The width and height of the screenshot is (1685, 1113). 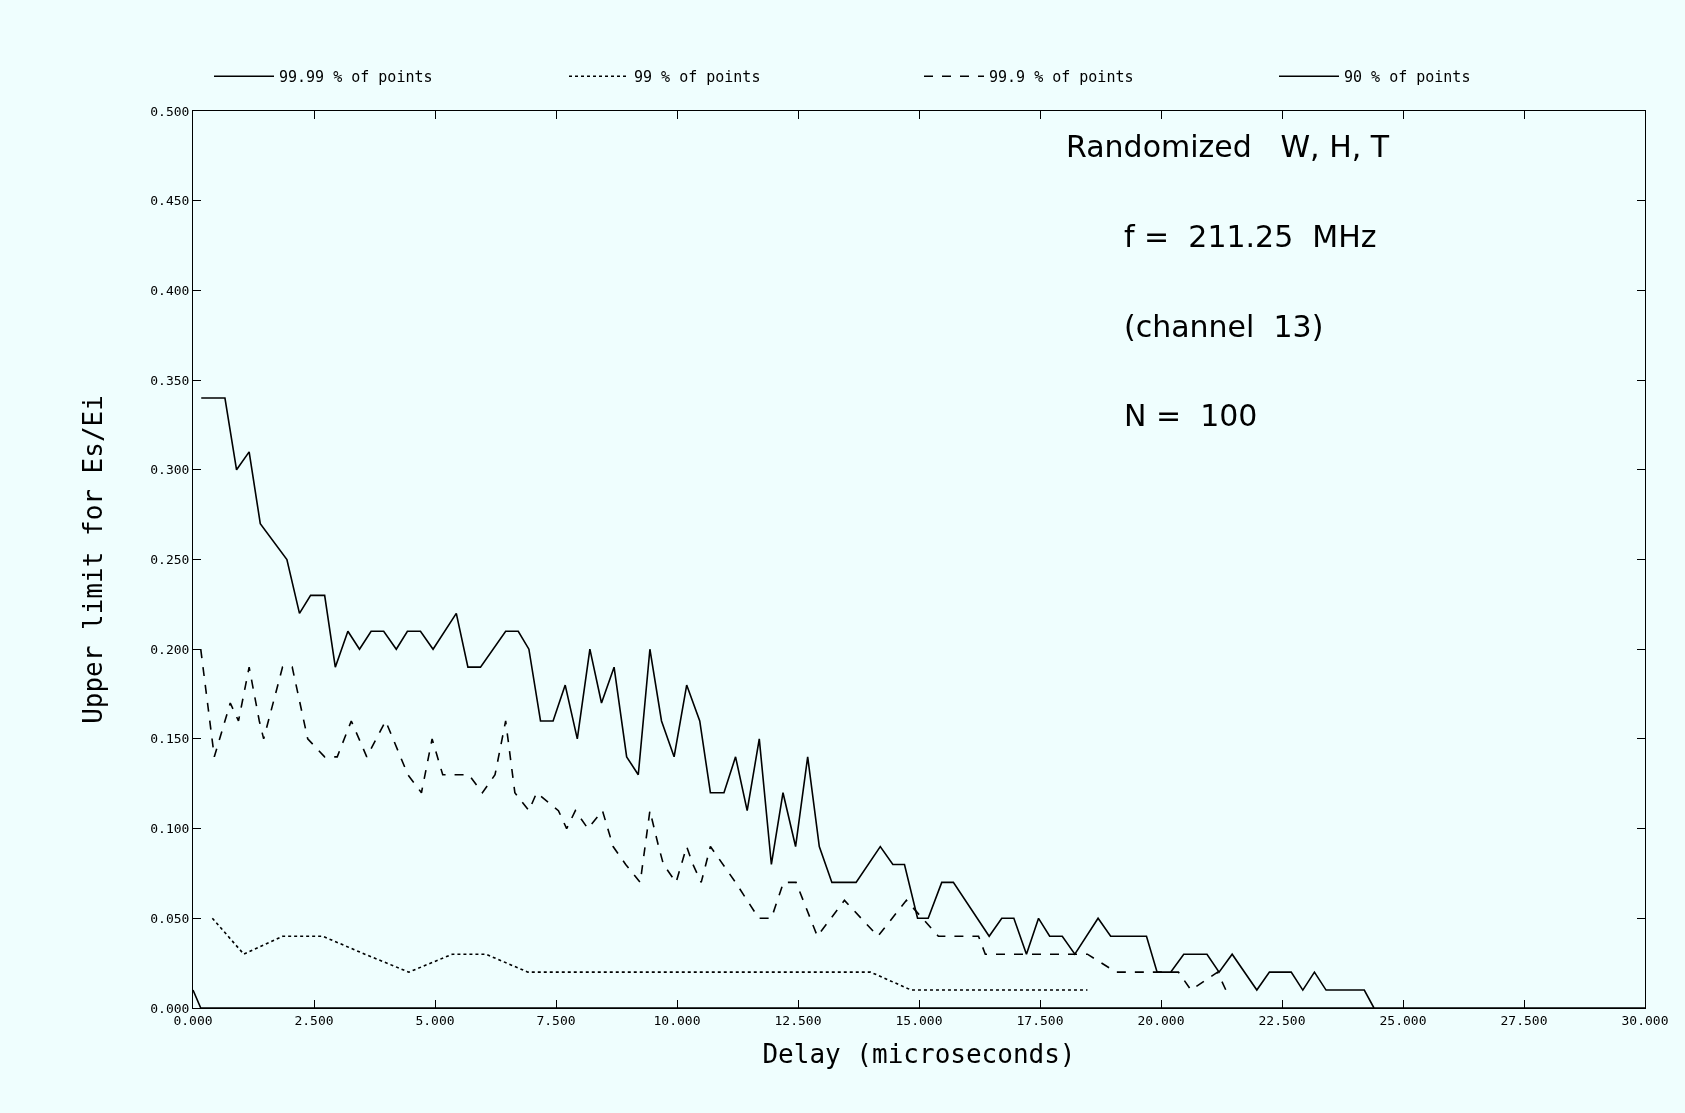 I want to click on y-axis-title: Upper limit for Es/Ei, so click(x=92, y=559).